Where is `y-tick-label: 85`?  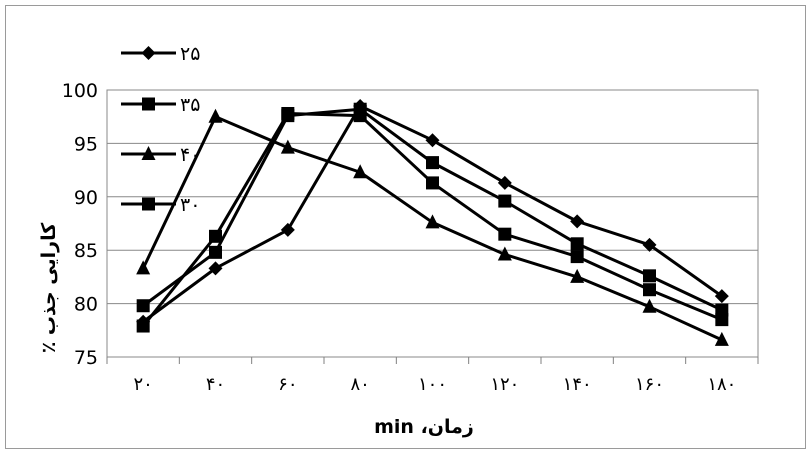 y-tick-label: 85 is located at coordinates (86, 251).